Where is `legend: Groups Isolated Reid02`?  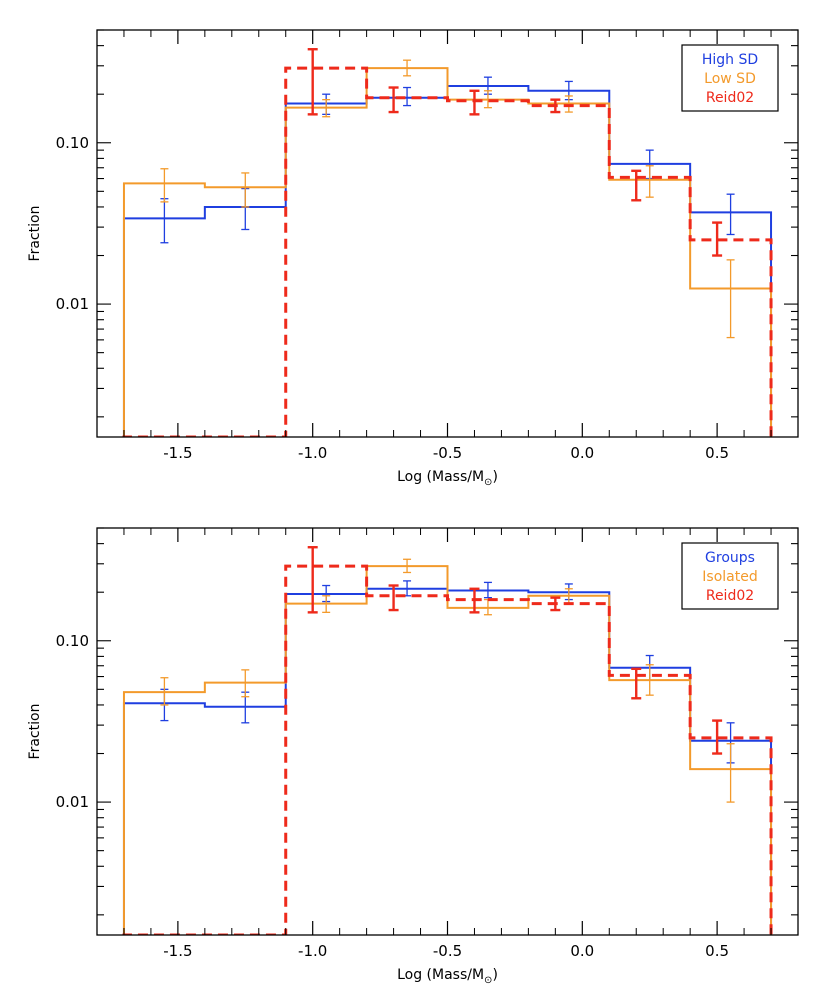
legend: Groups Isolated Reid02 is located at coordinates (730, 576).